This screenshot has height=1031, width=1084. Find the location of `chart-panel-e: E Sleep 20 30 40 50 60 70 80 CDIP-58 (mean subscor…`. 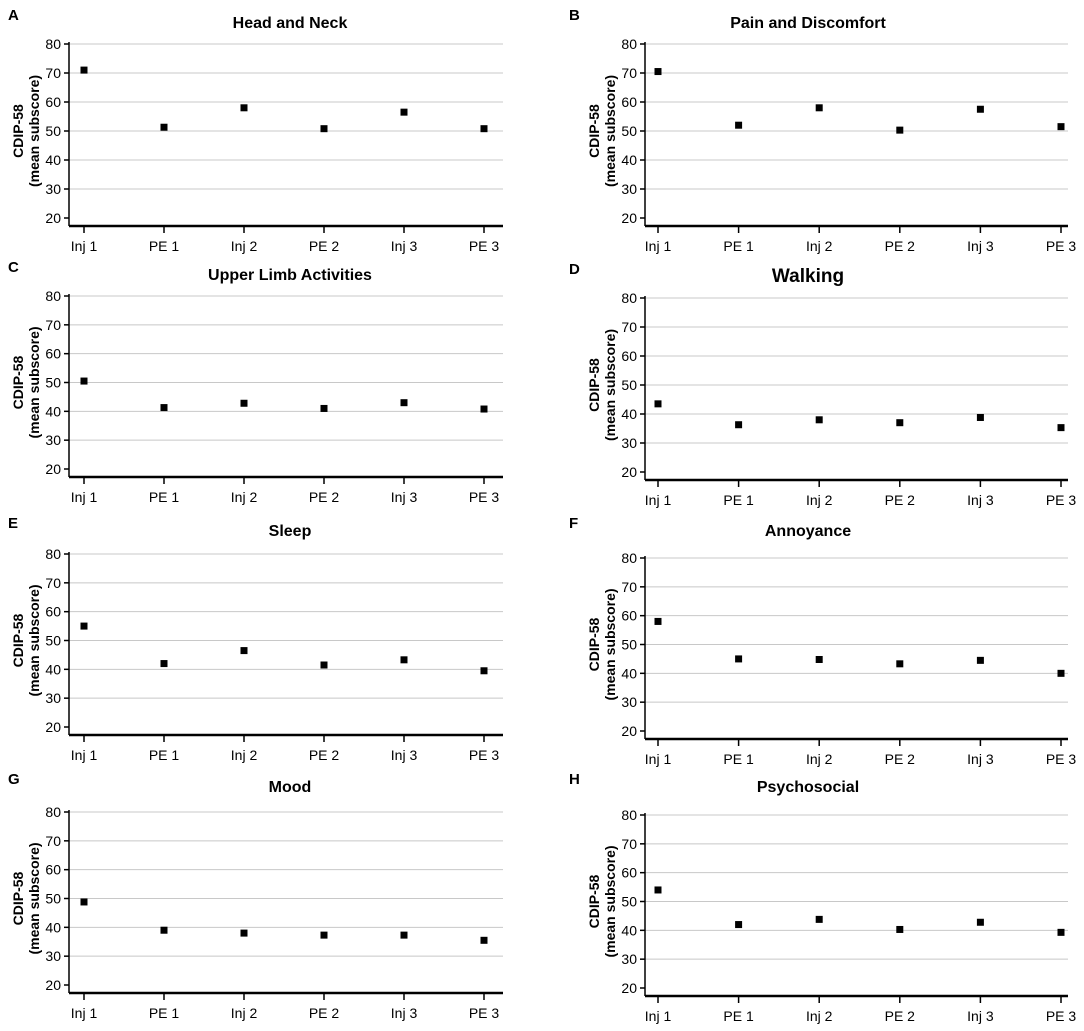

chart-panel-e: E Sleep 20 30 40 50 60 70 80 CDIP-58 (mean subscor… is located at coordinates (255, 639).